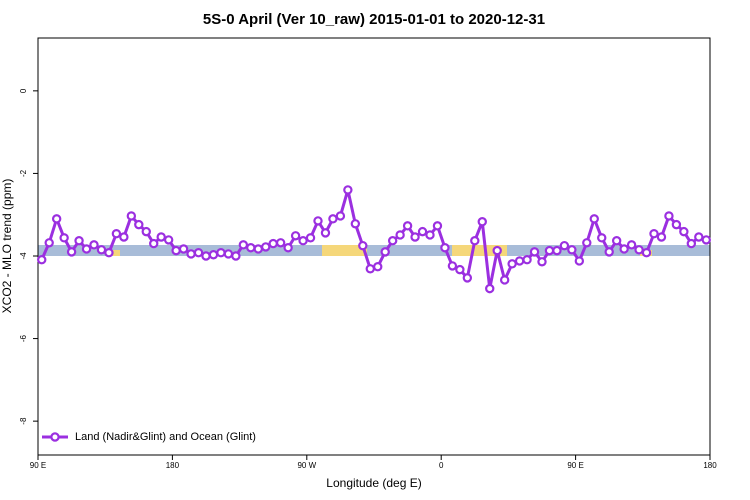 Image resolution: width=750 pixels, height=500 pixels. Describe the element at coordinates (165, 437) in the screenshot. I see `legend-label: Land (Nadir&Glint) and Ocean (Glint)` at that location.